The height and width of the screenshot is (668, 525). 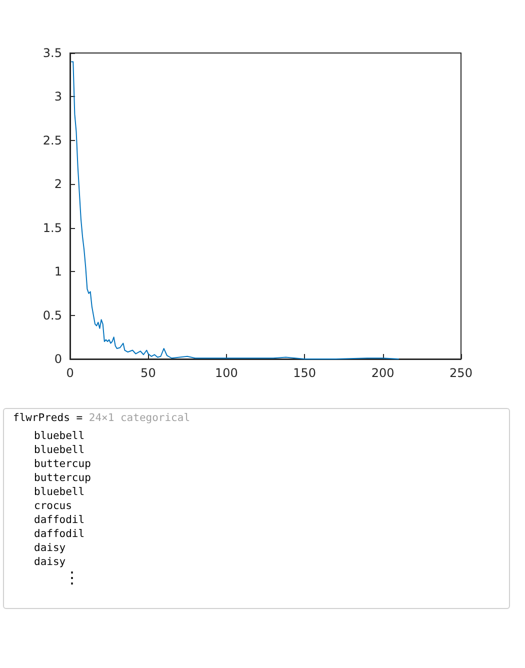 I want to click on x-tick-label: 200, so click(x=382, y=373).